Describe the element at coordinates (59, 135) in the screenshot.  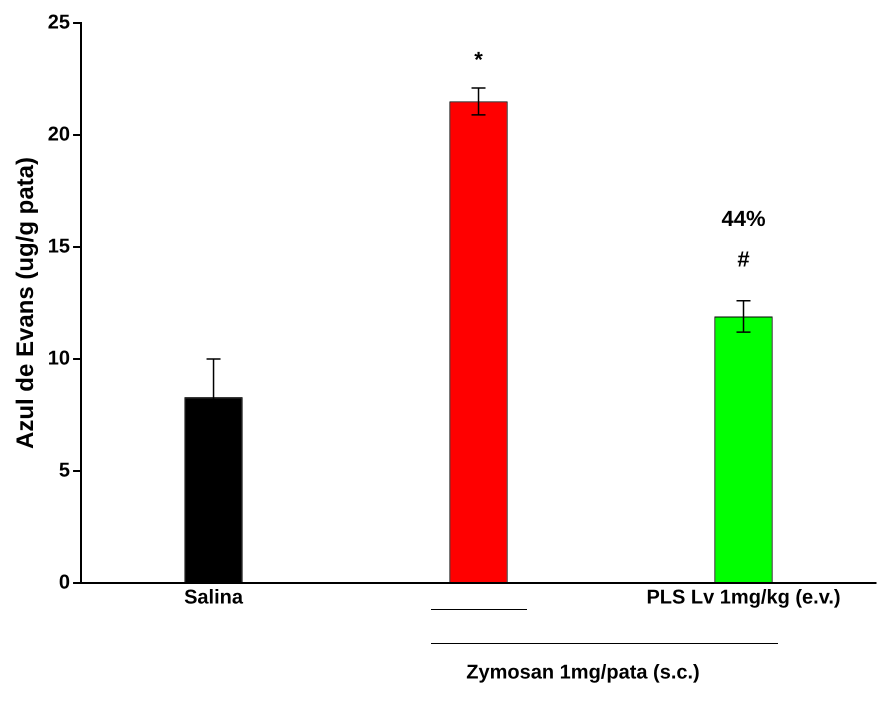
I see `y-tick-label: 20` at that location.